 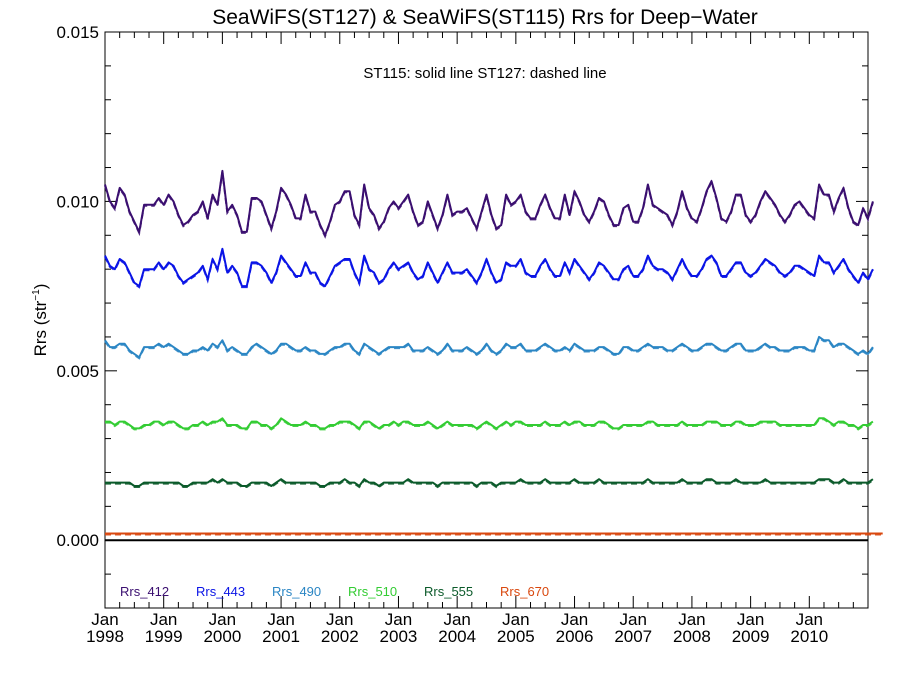 What do you see at coordinates (77, 371) in the screenshot?
I see `y-tick-label: 0.005` at bounding box center [77, 371].